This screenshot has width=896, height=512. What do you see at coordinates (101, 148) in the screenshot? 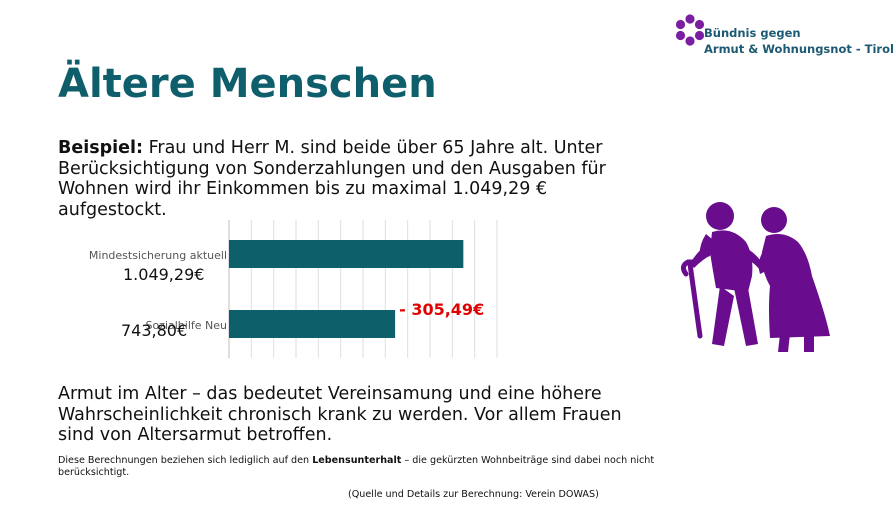
I see `intro-label: Beispiel:` at bounding box center [101, 148].